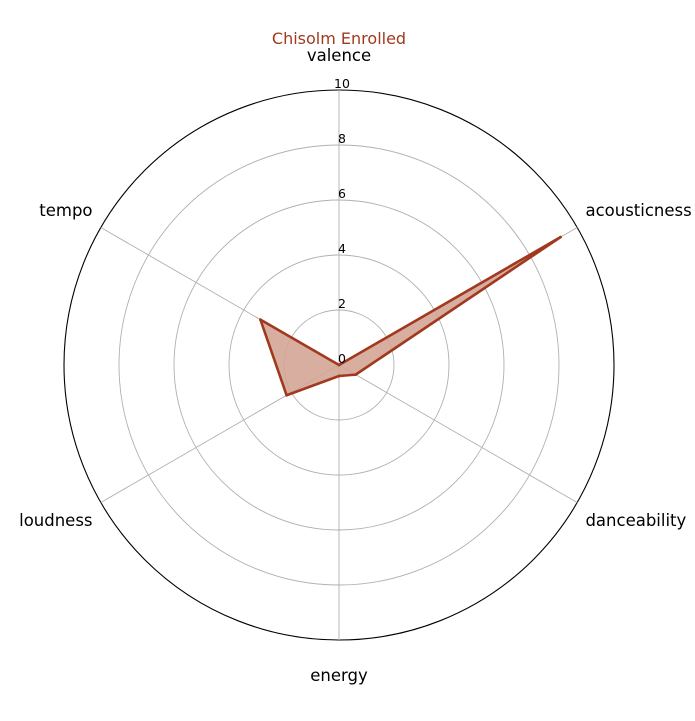  I want to click on data-point-loudness, so click(287, 395).